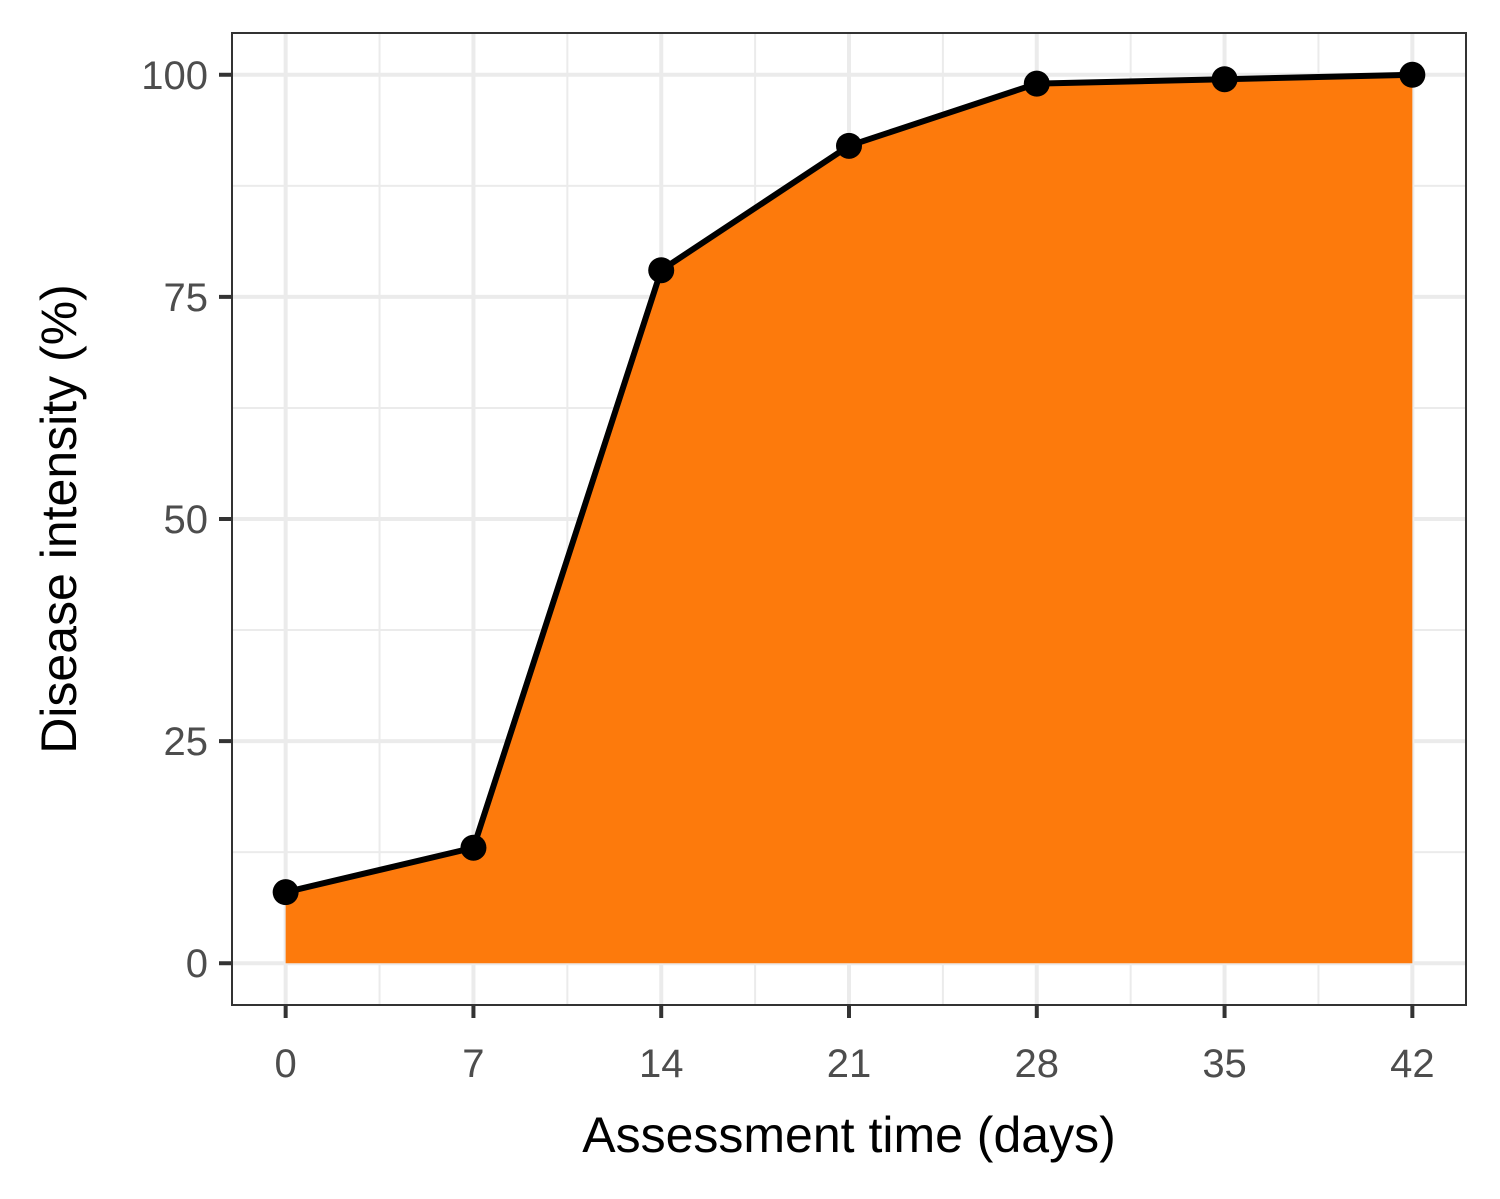  I want to click on x-tick-label: 0, so click(286, 1064).